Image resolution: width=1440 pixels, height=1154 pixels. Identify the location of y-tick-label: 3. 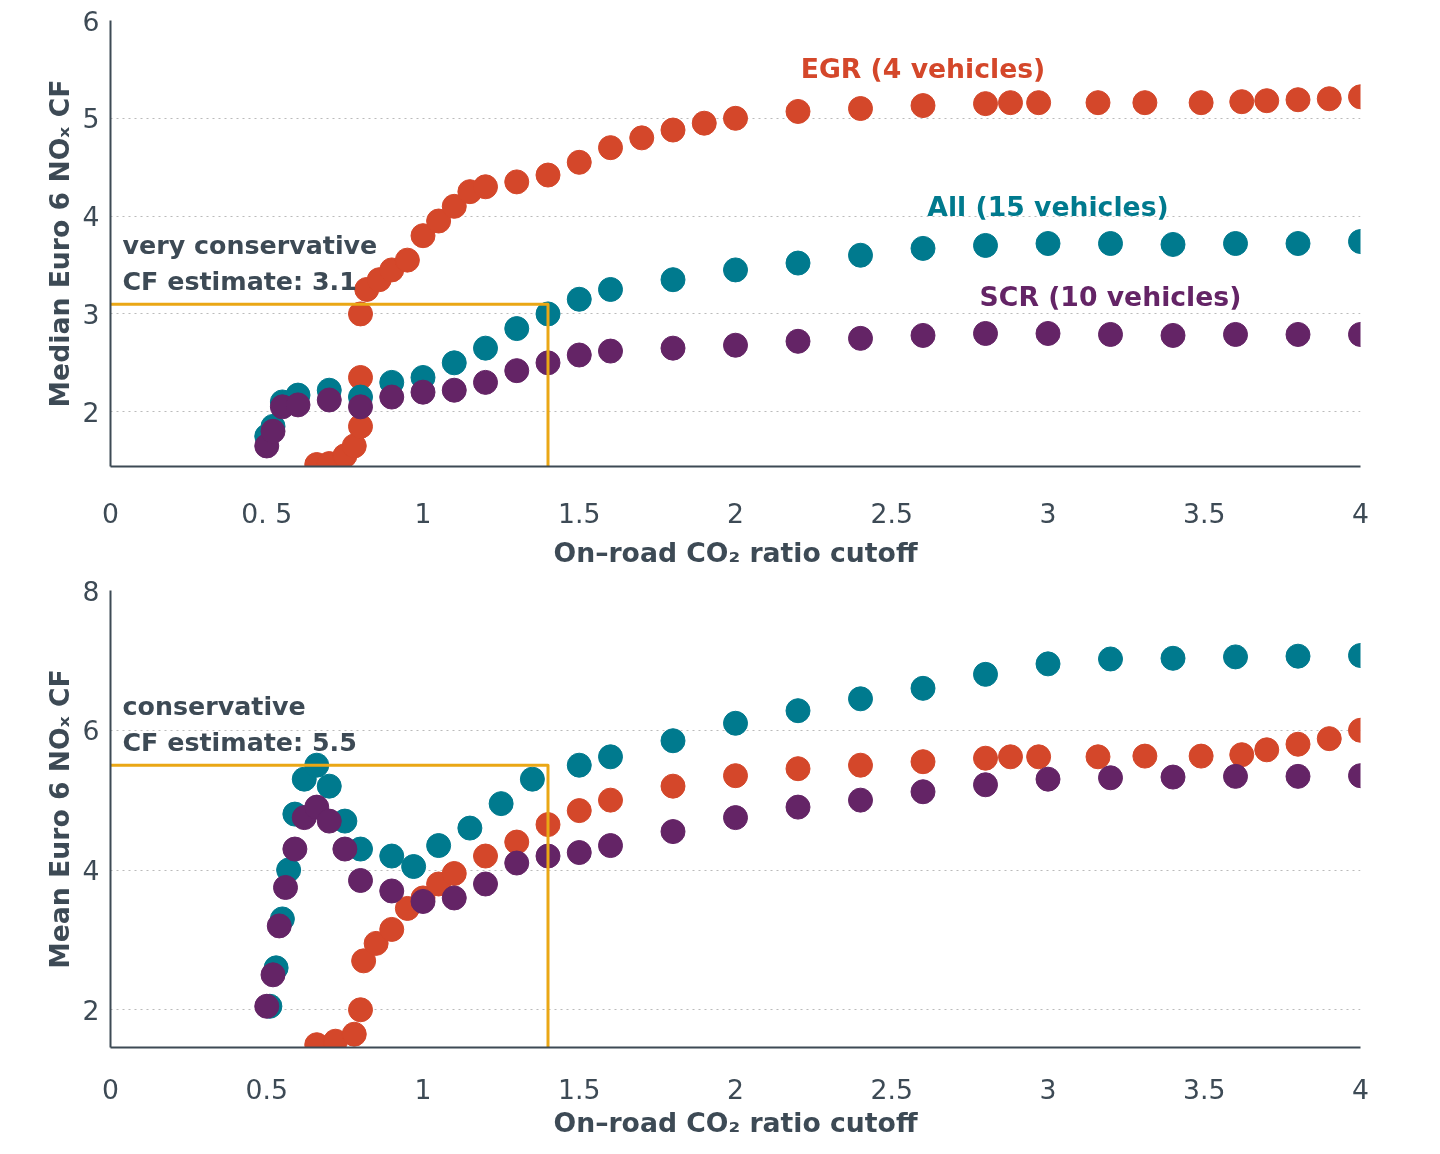
(91, 314).